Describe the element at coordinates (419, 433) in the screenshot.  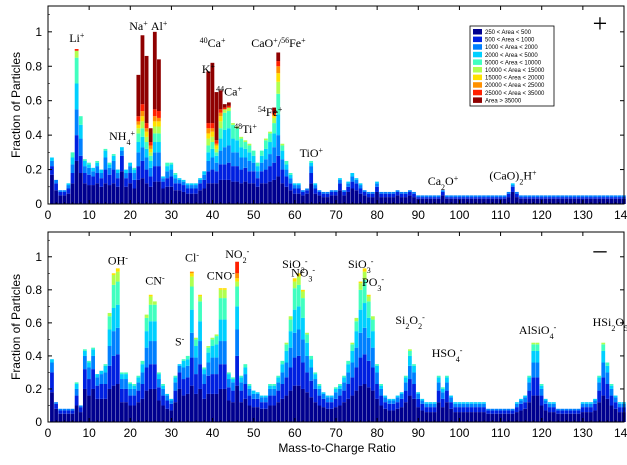
I see `x-tick-label: 90` at that location.